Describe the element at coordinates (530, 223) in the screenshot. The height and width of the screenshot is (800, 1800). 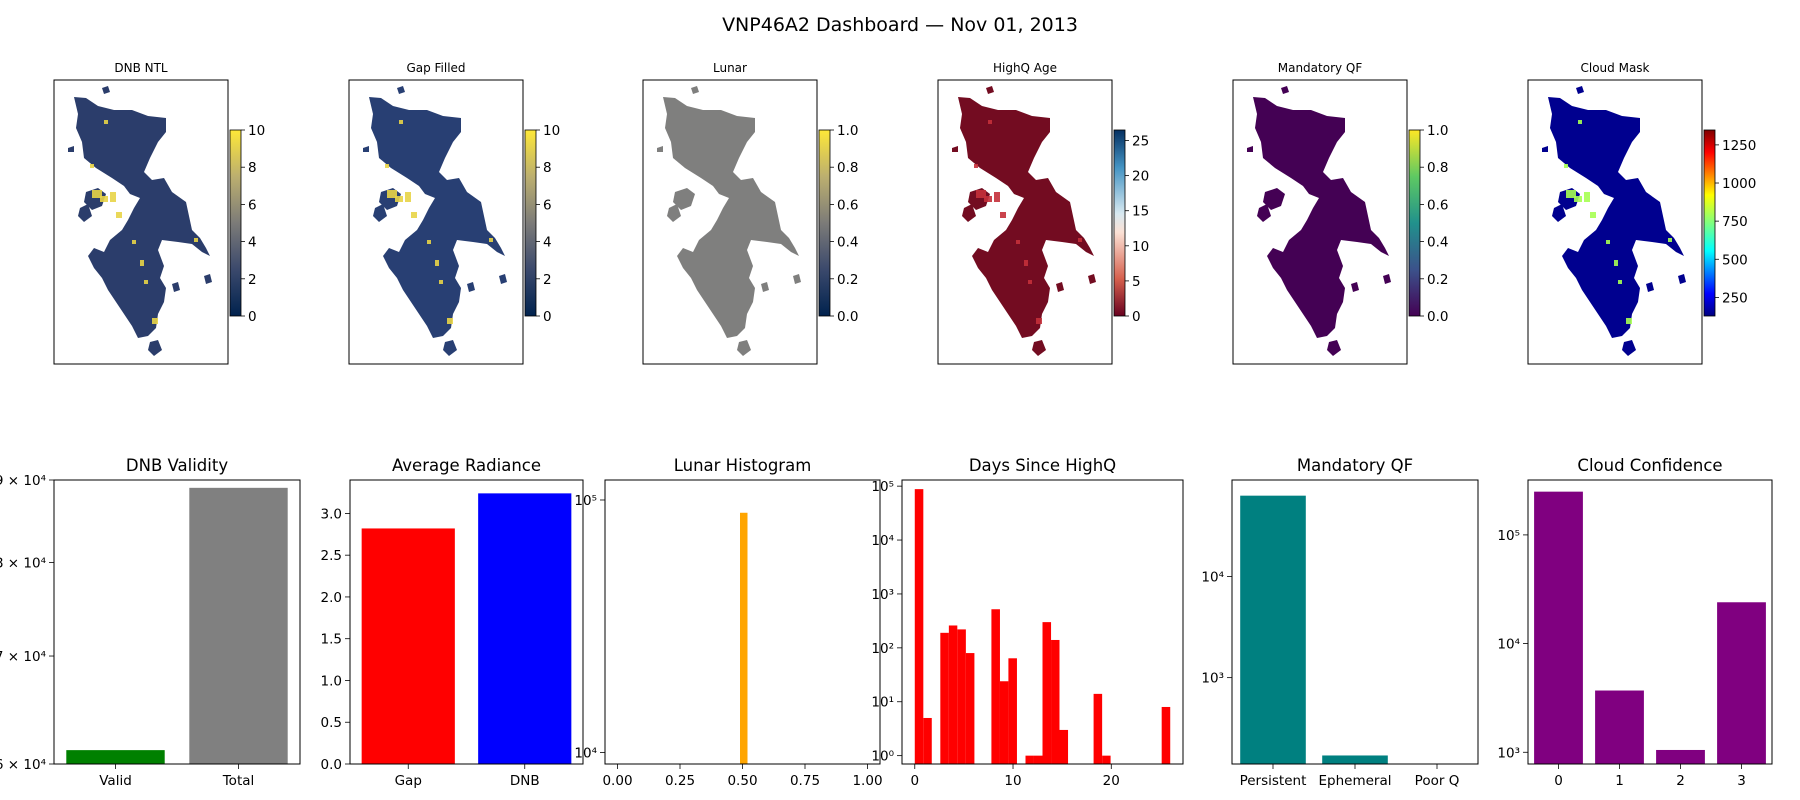
I see `colorbar` at that location.